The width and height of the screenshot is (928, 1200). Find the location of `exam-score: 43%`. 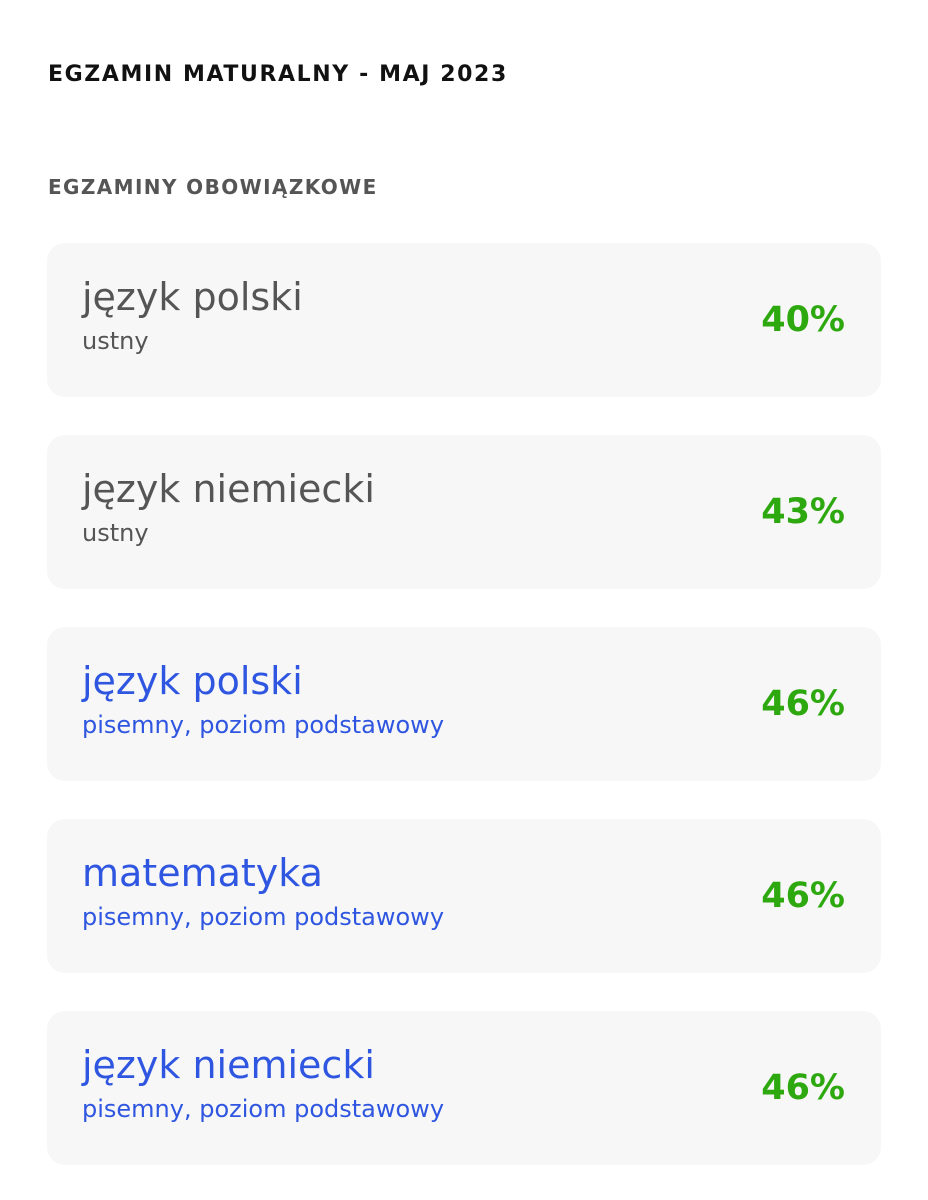

exam-score: 43% is located at coordinates (803, 512).